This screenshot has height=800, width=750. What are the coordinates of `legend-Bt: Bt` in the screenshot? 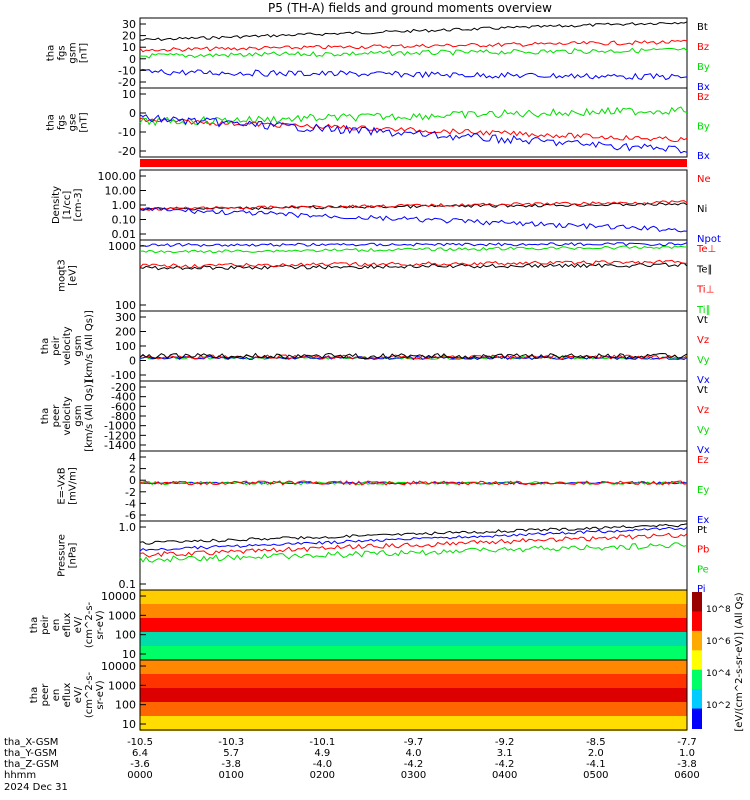 It's located at (702, 27).